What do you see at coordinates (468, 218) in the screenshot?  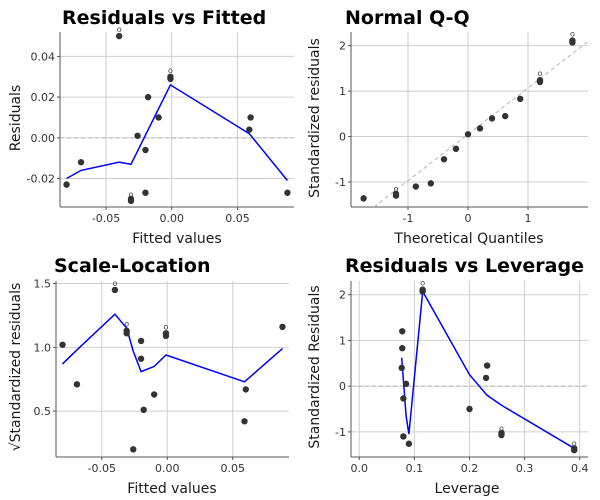 I see `x-tick-label: 0` at bounding box center [468, 218].